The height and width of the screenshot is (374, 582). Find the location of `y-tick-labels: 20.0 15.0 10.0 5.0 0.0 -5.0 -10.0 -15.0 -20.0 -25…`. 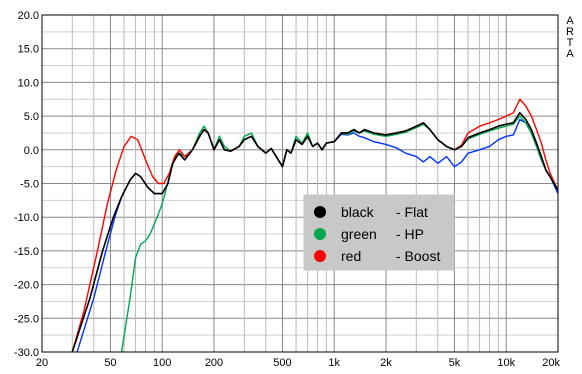

y-tick-labels: 20.0 15.0 10.0 5.0 0.0 -5.0 -10.0 -15.0 -20.0 -25… is located at coordinates (26, 184).